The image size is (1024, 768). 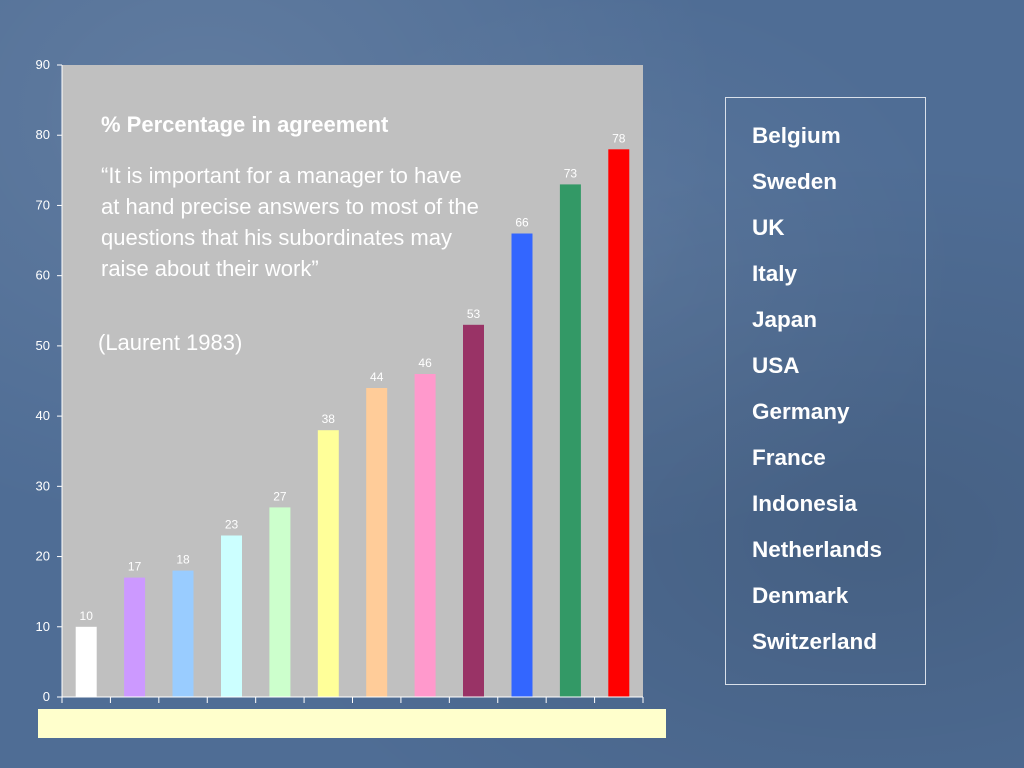 I want to click on y-tick-label: 10, so click(x=43, y=626).